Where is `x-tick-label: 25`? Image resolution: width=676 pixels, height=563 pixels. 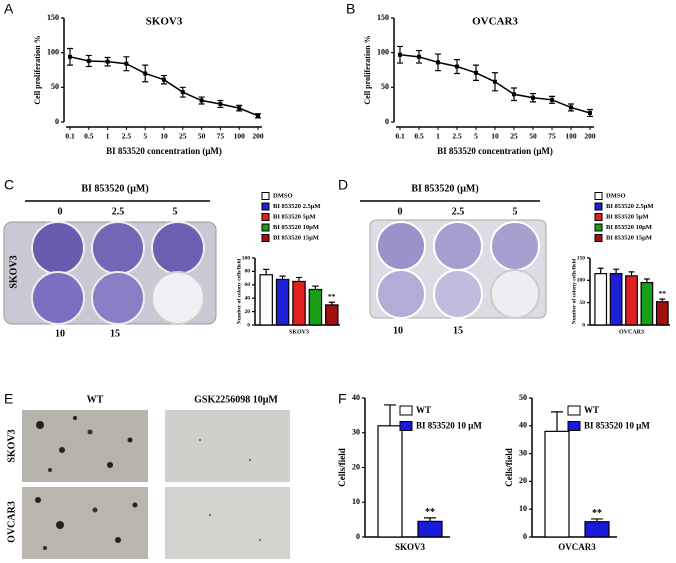
x-tick-label: 25 is located at coordinates (514, 136).